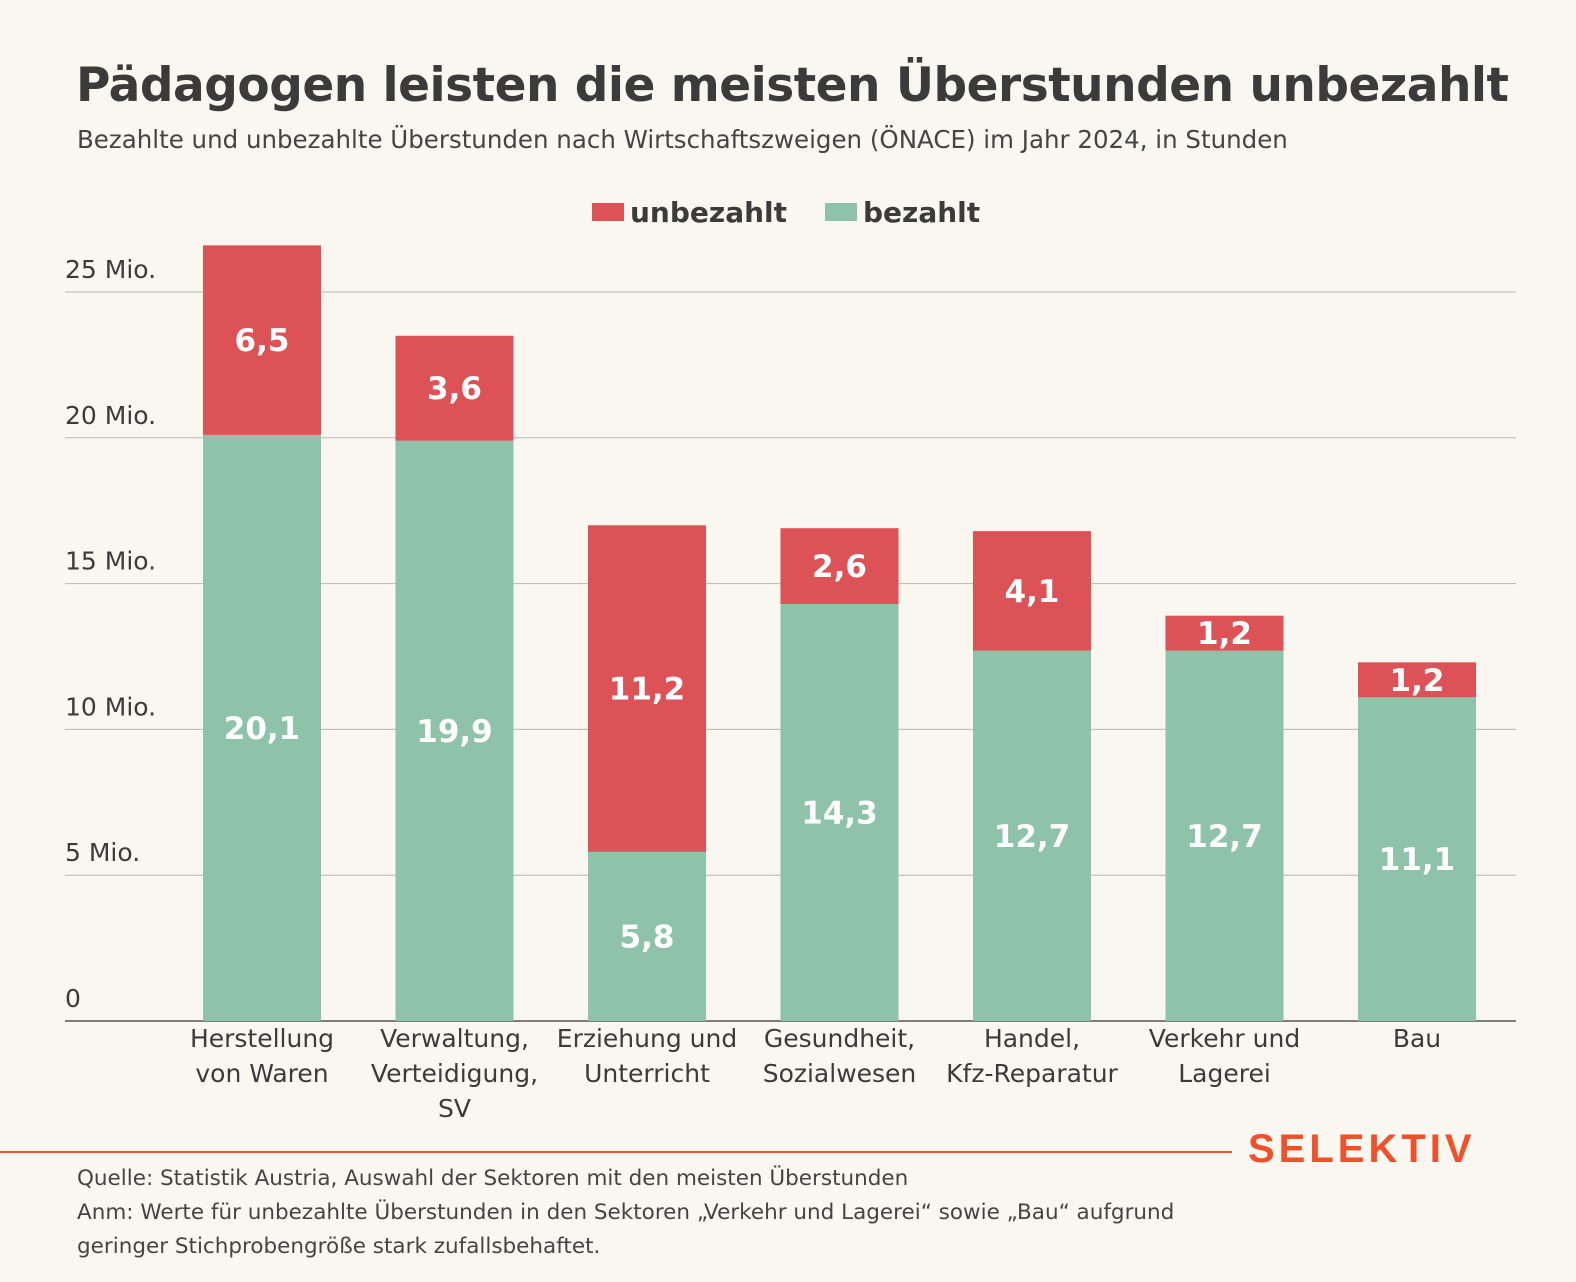 The image size is (1576, 1282). I want to click on y-tick-label: 0, so click(73, 998).